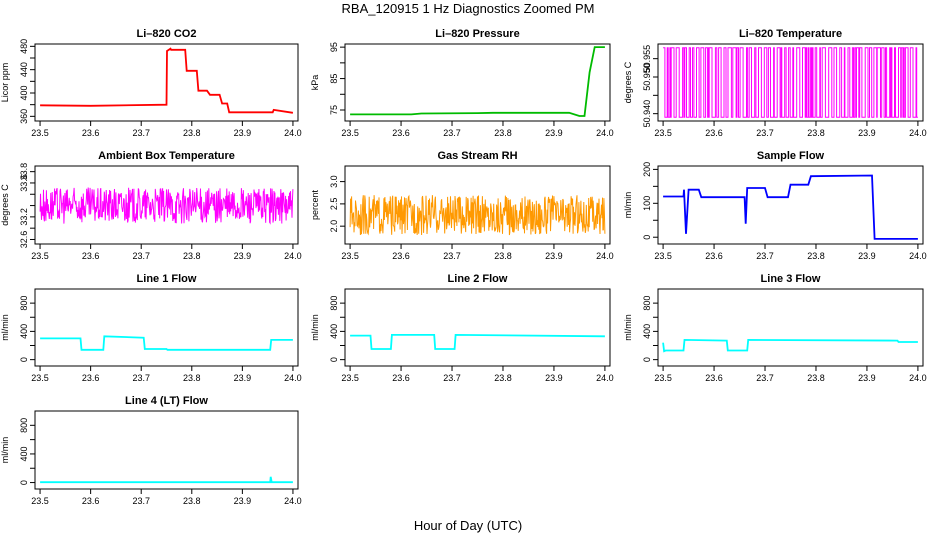 Image resolution: width=936 pixels, height=540 pixels. Describe the element at coordinates (334, 181) in the screenshot. I see `y-tick-label: 3.0` at that location.